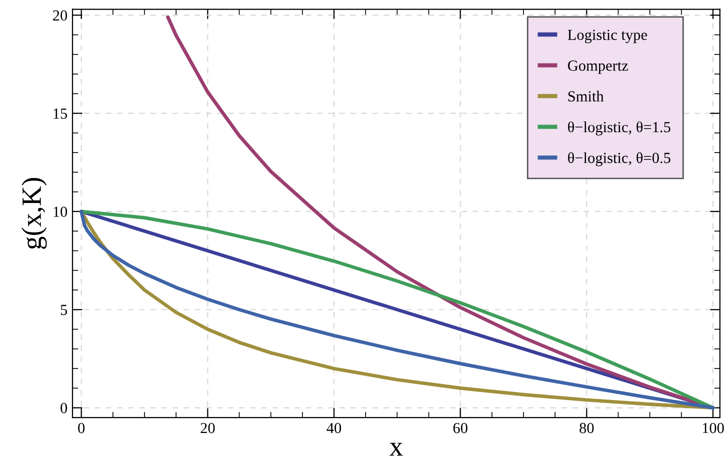  Describe the element at coordinates (61, 211) in the screenshot. I see `y-tick-label: 10` at that location.